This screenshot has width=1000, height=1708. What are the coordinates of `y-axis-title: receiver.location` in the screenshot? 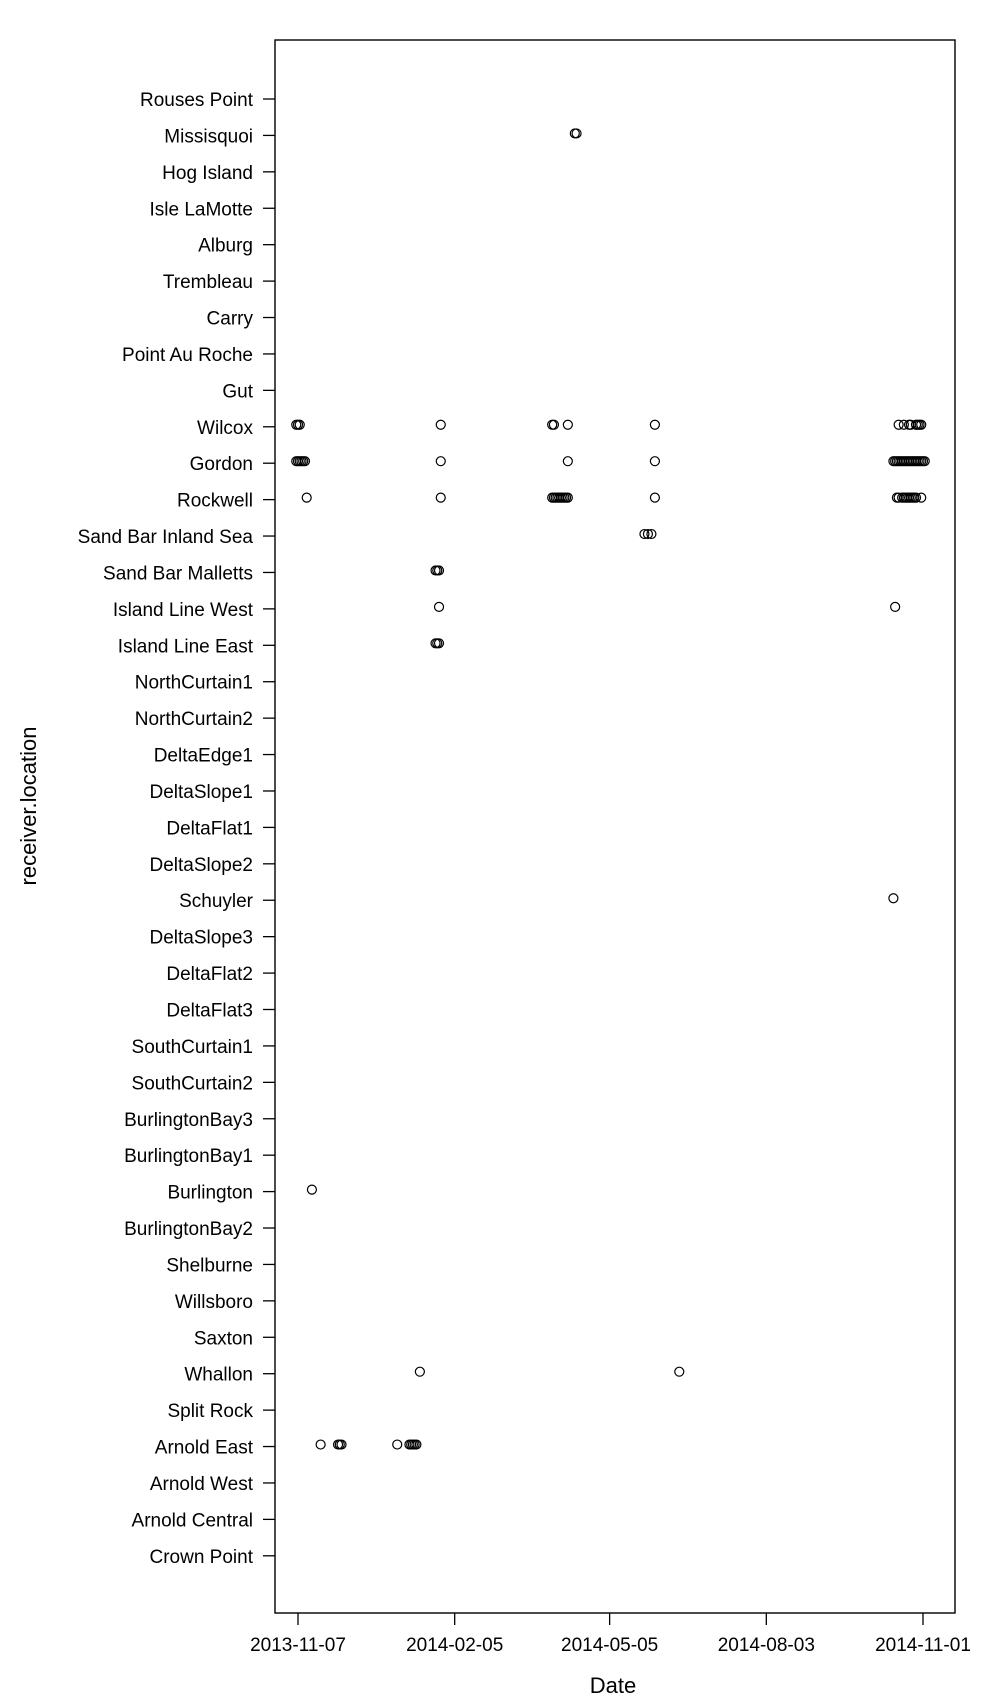 It's located at (28, 806).